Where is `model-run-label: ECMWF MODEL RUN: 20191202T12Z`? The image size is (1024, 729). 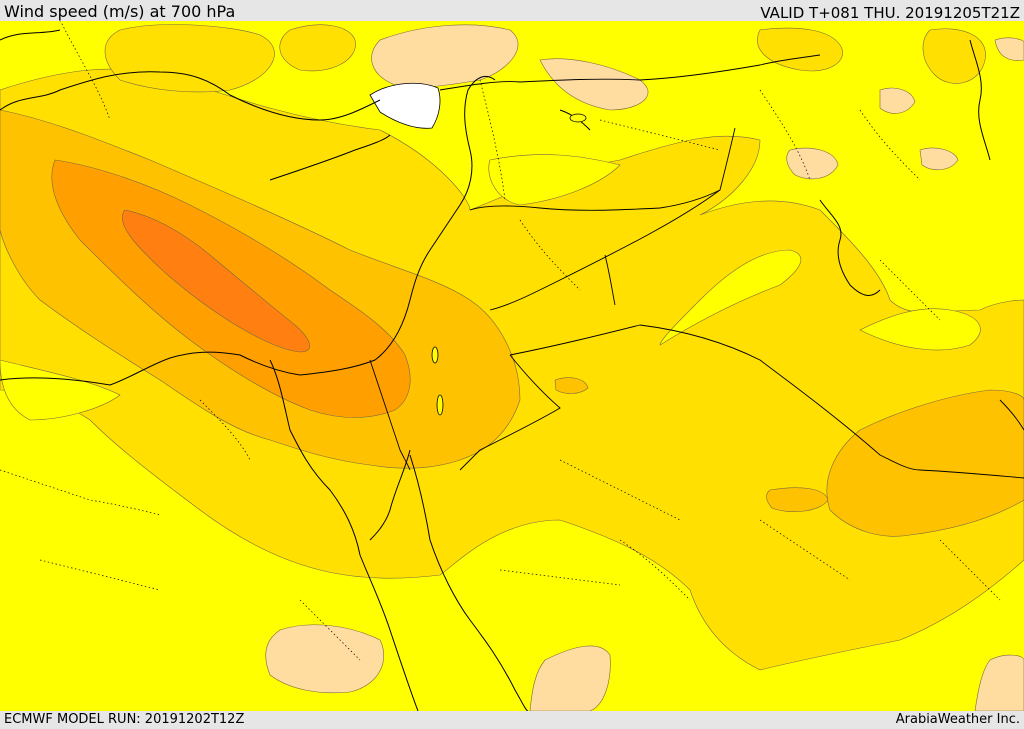
model-run-label: ECMWF MODEL RUN: 20191202T12Z is located at coordinates (124, 719).